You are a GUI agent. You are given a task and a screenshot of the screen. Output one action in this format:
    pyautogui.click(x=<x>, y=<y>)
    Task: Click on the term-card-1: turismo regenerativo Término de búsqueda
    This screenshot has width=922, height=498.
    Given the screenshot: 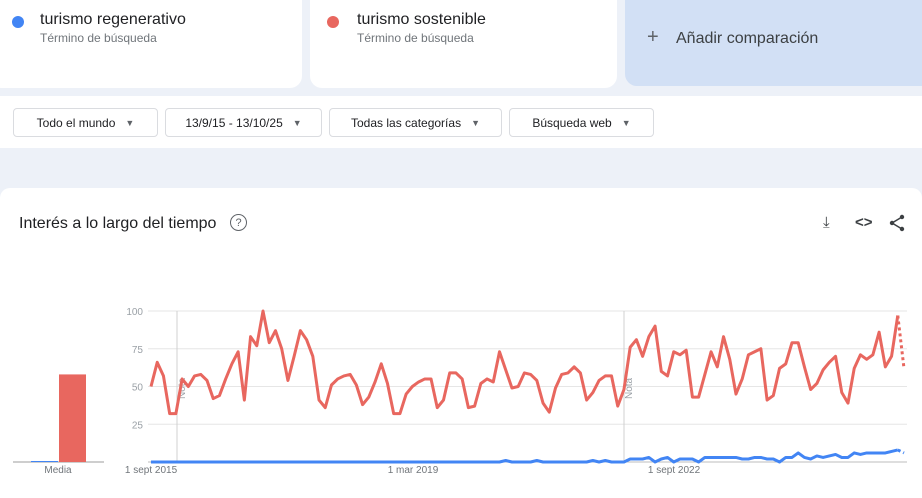 What is the action you would take?
    pyautogui.click(x=151, y=44)
    